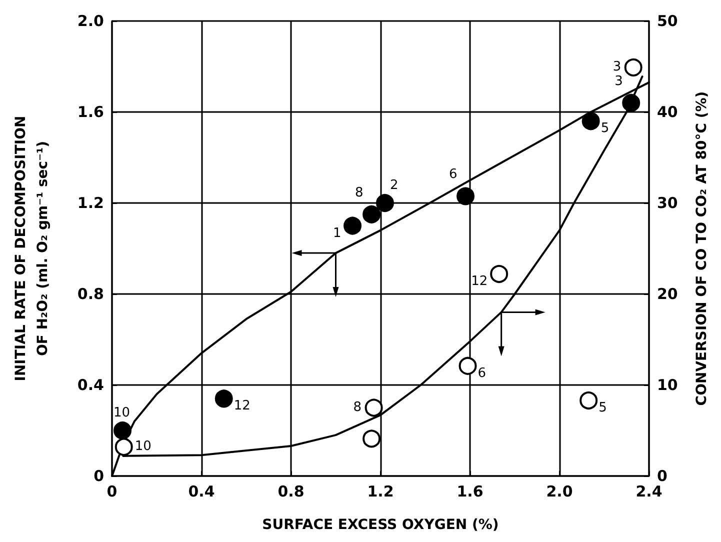 This screenshot has height=542, width=721. What do you see at coordinates (702, 248) in the screenshot?
I see `y2-axis-title: CONVERSION OF CO TO CO₂ AT 80°C (%)` at bounding box center [702, 248].